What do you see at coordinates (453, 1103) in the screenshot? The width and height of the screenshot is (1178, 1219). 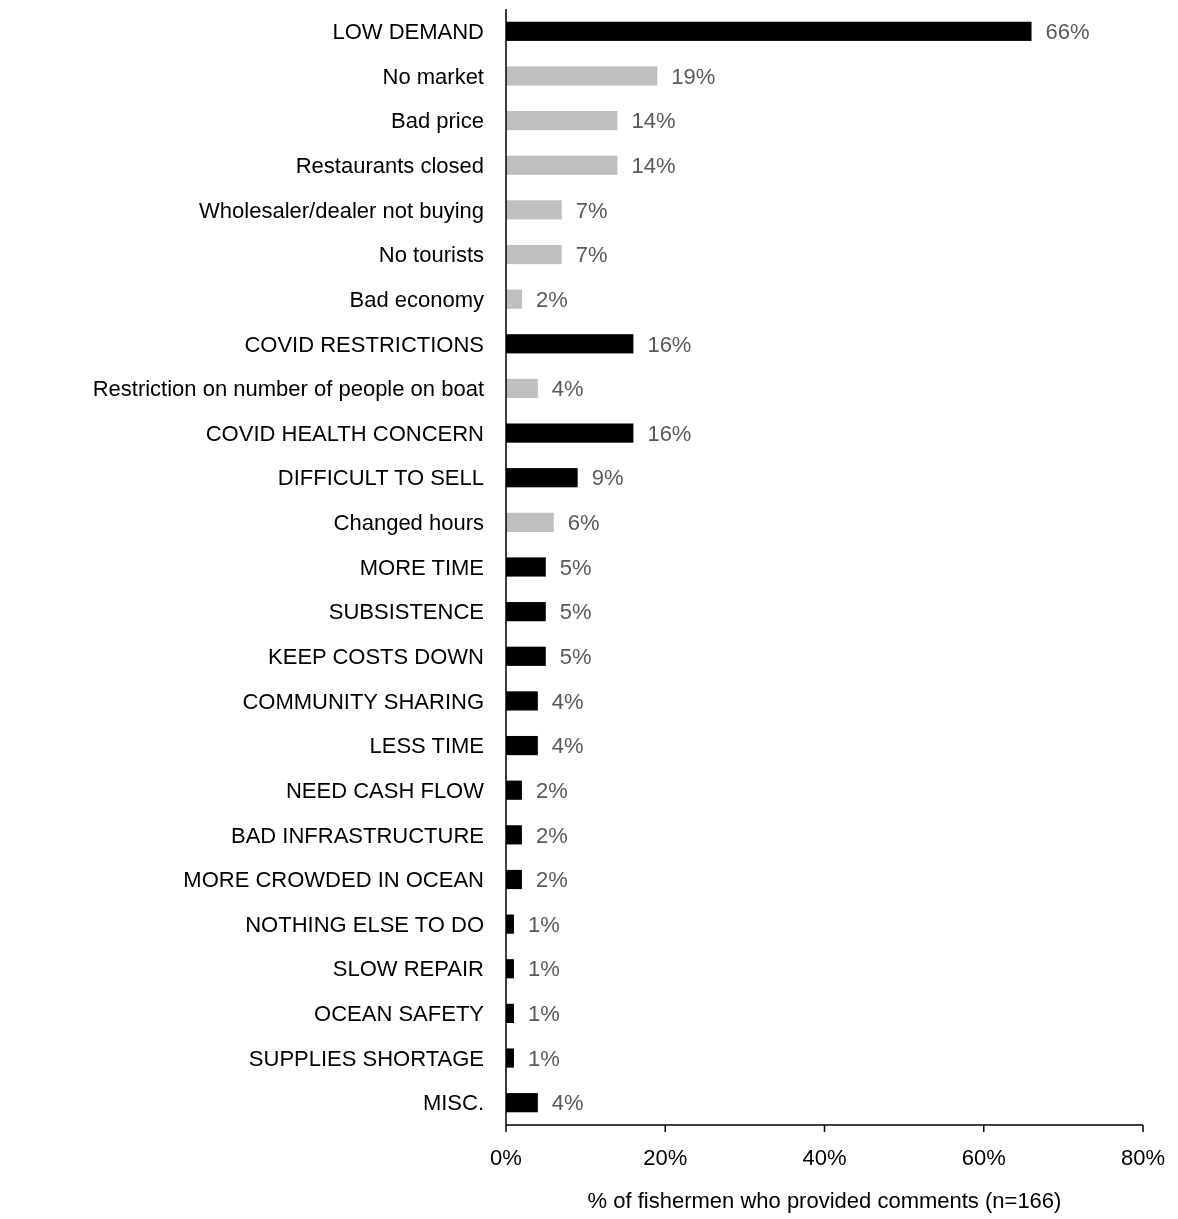 I see `y-tick-label: MISC.` at bounding box center [453, 1103].